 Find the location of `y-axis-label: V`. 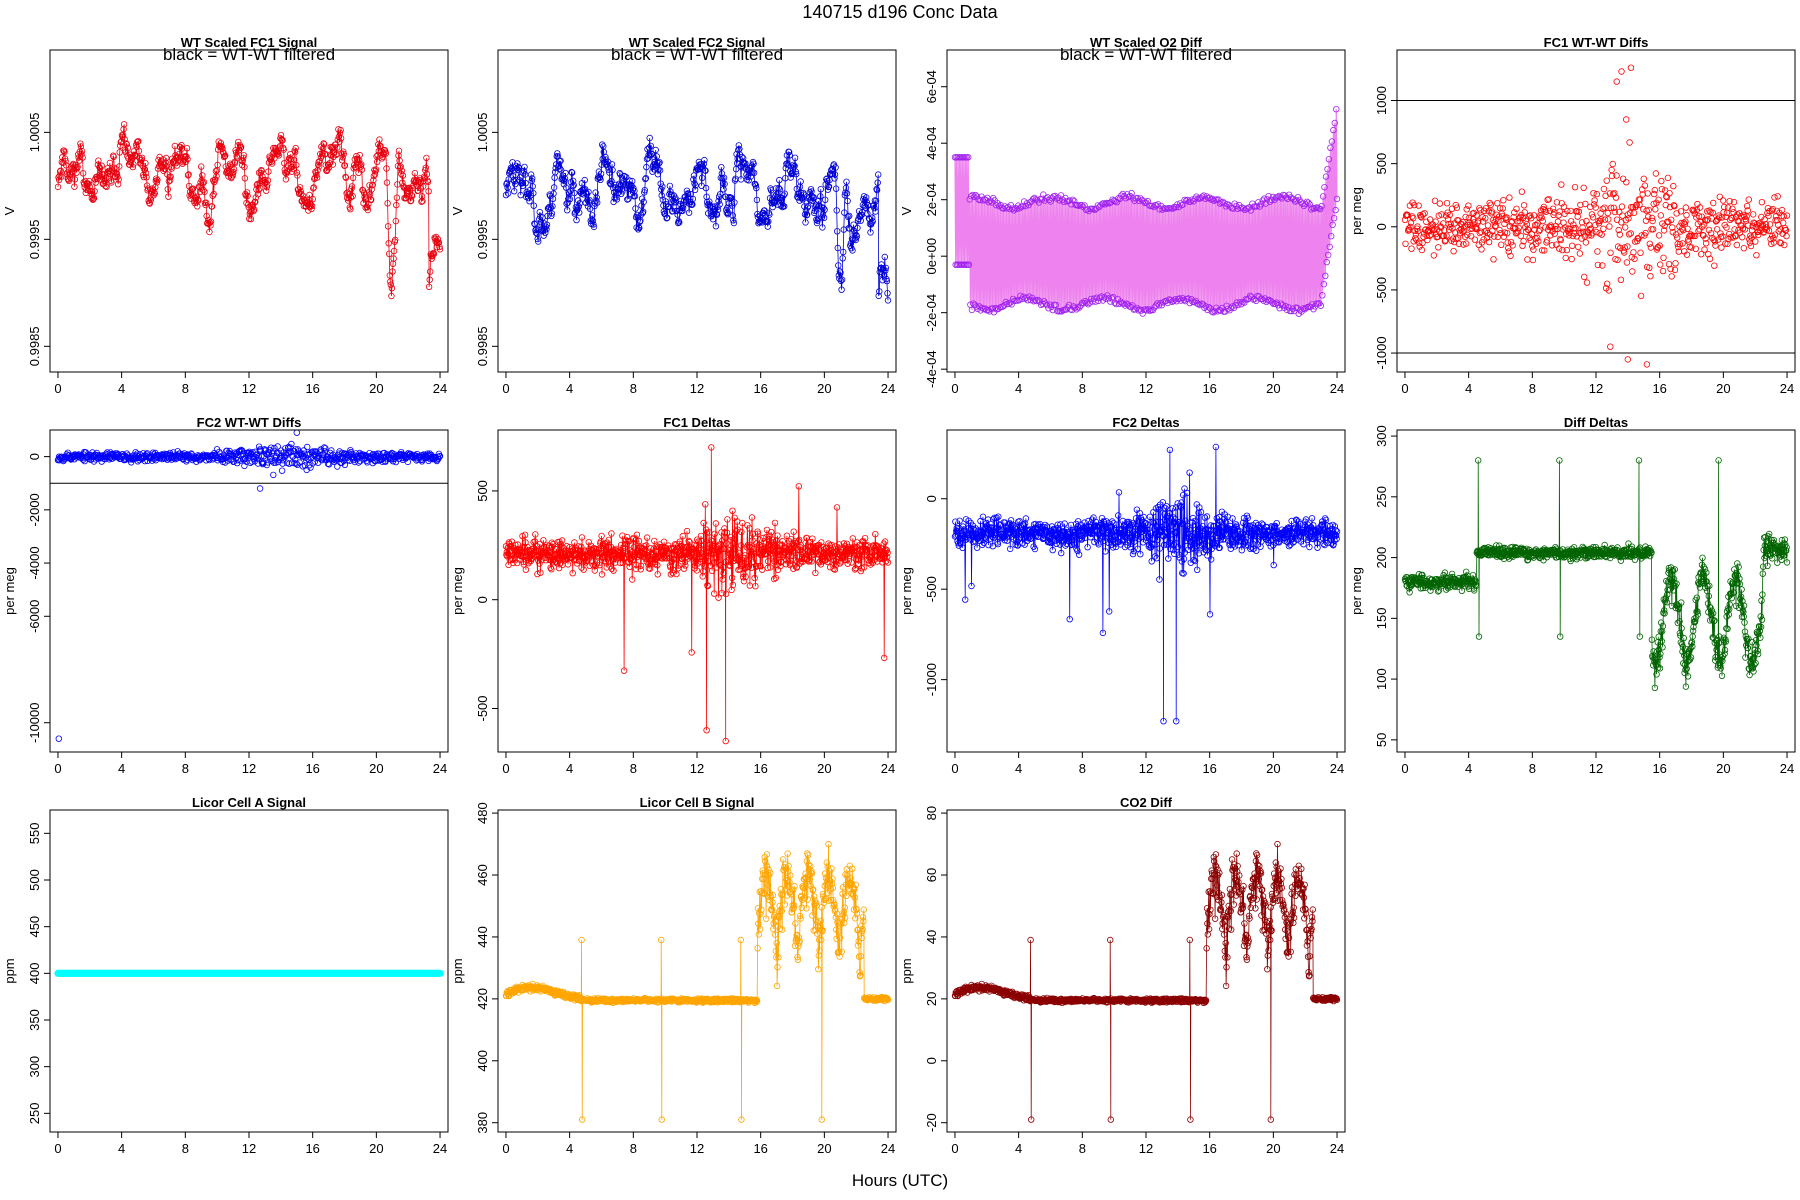

y-axis-label: V is located at coordinates (906, 210).